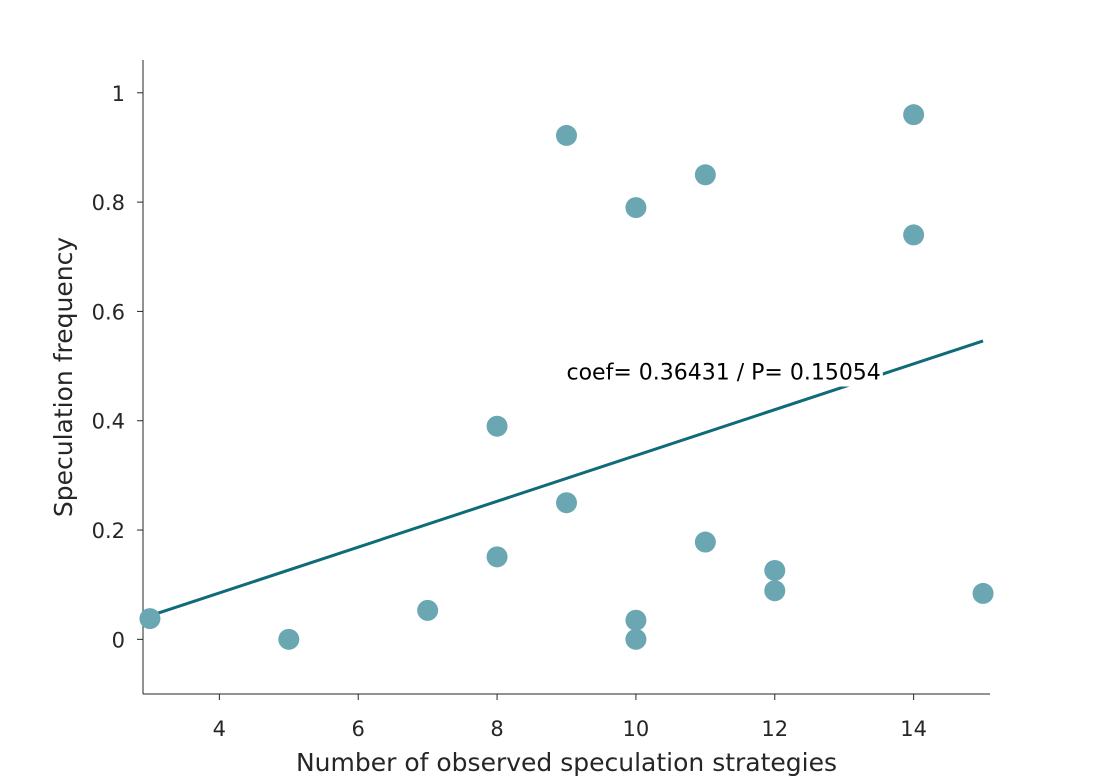 This screenshot has height=781, width=1094. What do you see at coordinates (118, 94) in the screenshot?
I see `y-tick-label: 1` at bounding box center [118, 94].